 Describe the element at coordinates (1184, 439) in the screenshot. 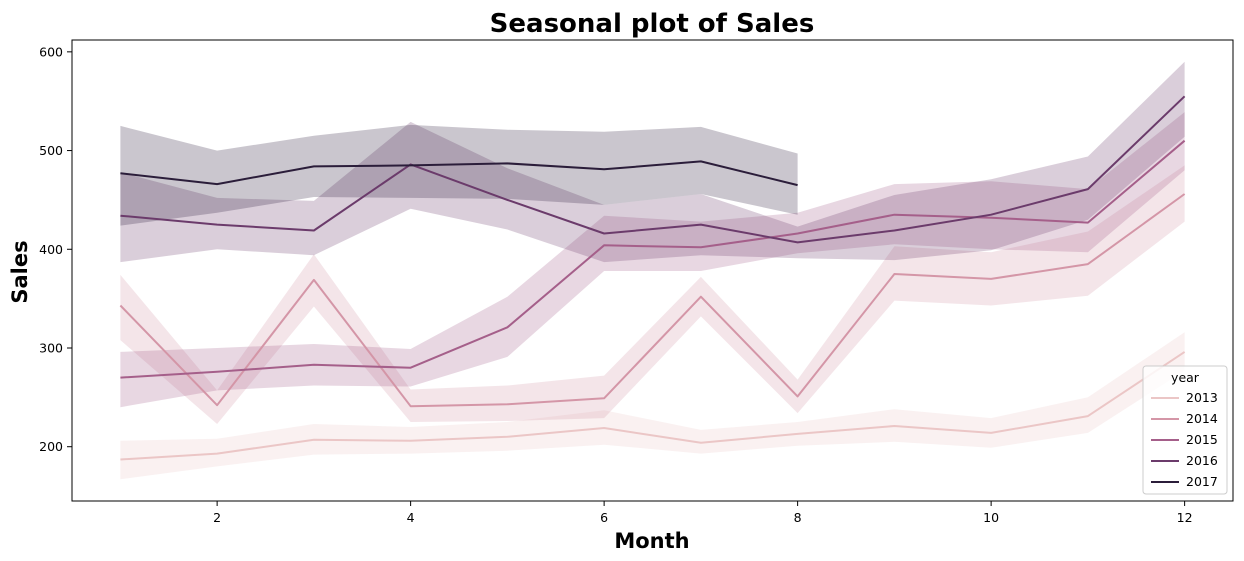

I see `legend-items: 2013 2014 2015 2016 2017` at that location.